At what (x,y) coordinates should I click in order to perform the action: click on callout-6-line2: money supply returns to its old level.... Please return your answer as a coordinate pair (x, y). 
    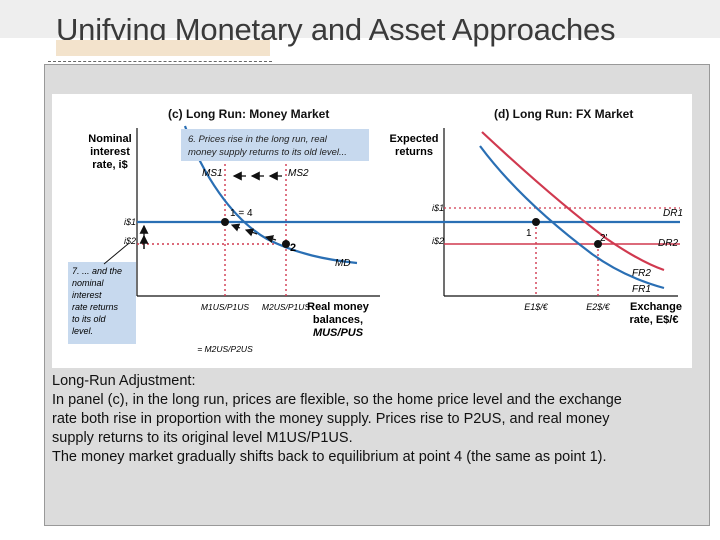
    Looking at the image, I should click on (267, 152).